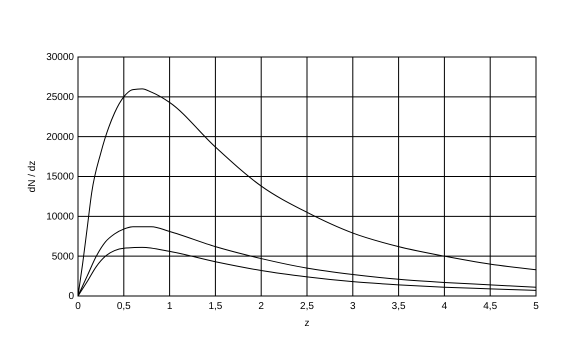 Image resolution: width=562 pixels, height=362 pixels. What do you see at coordinates (60, 98) in the screenshot?
I see `y-tick-label: 25000` at bounding box center [60, 98].